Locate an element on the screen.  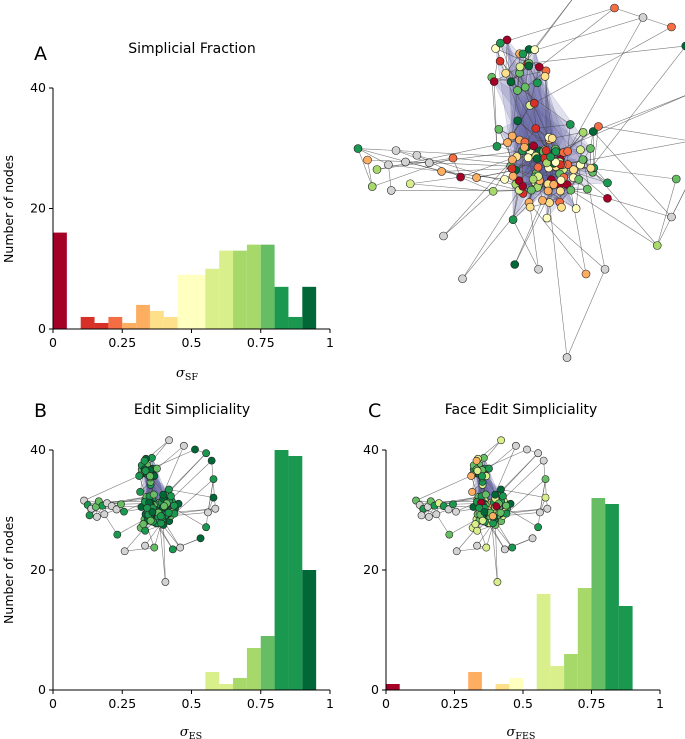
x-tick-label-a-2: 0.5 is located at coordinates (192, 342).